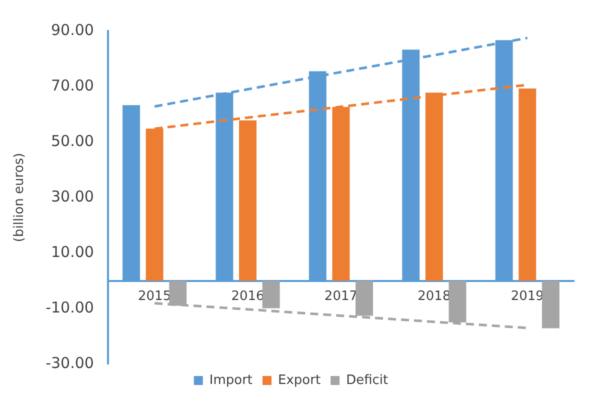 This screenshot has width=592, height=405. Describe the element at coordinates (367, 380) in the screenshot. I see `legend-label: Deficit` at that location.